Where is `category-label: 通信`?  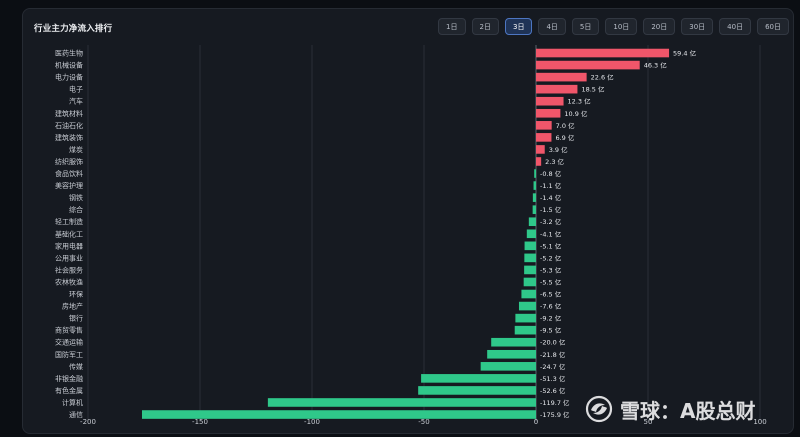
category-label: 通信 is located at coordinates (76, 414).